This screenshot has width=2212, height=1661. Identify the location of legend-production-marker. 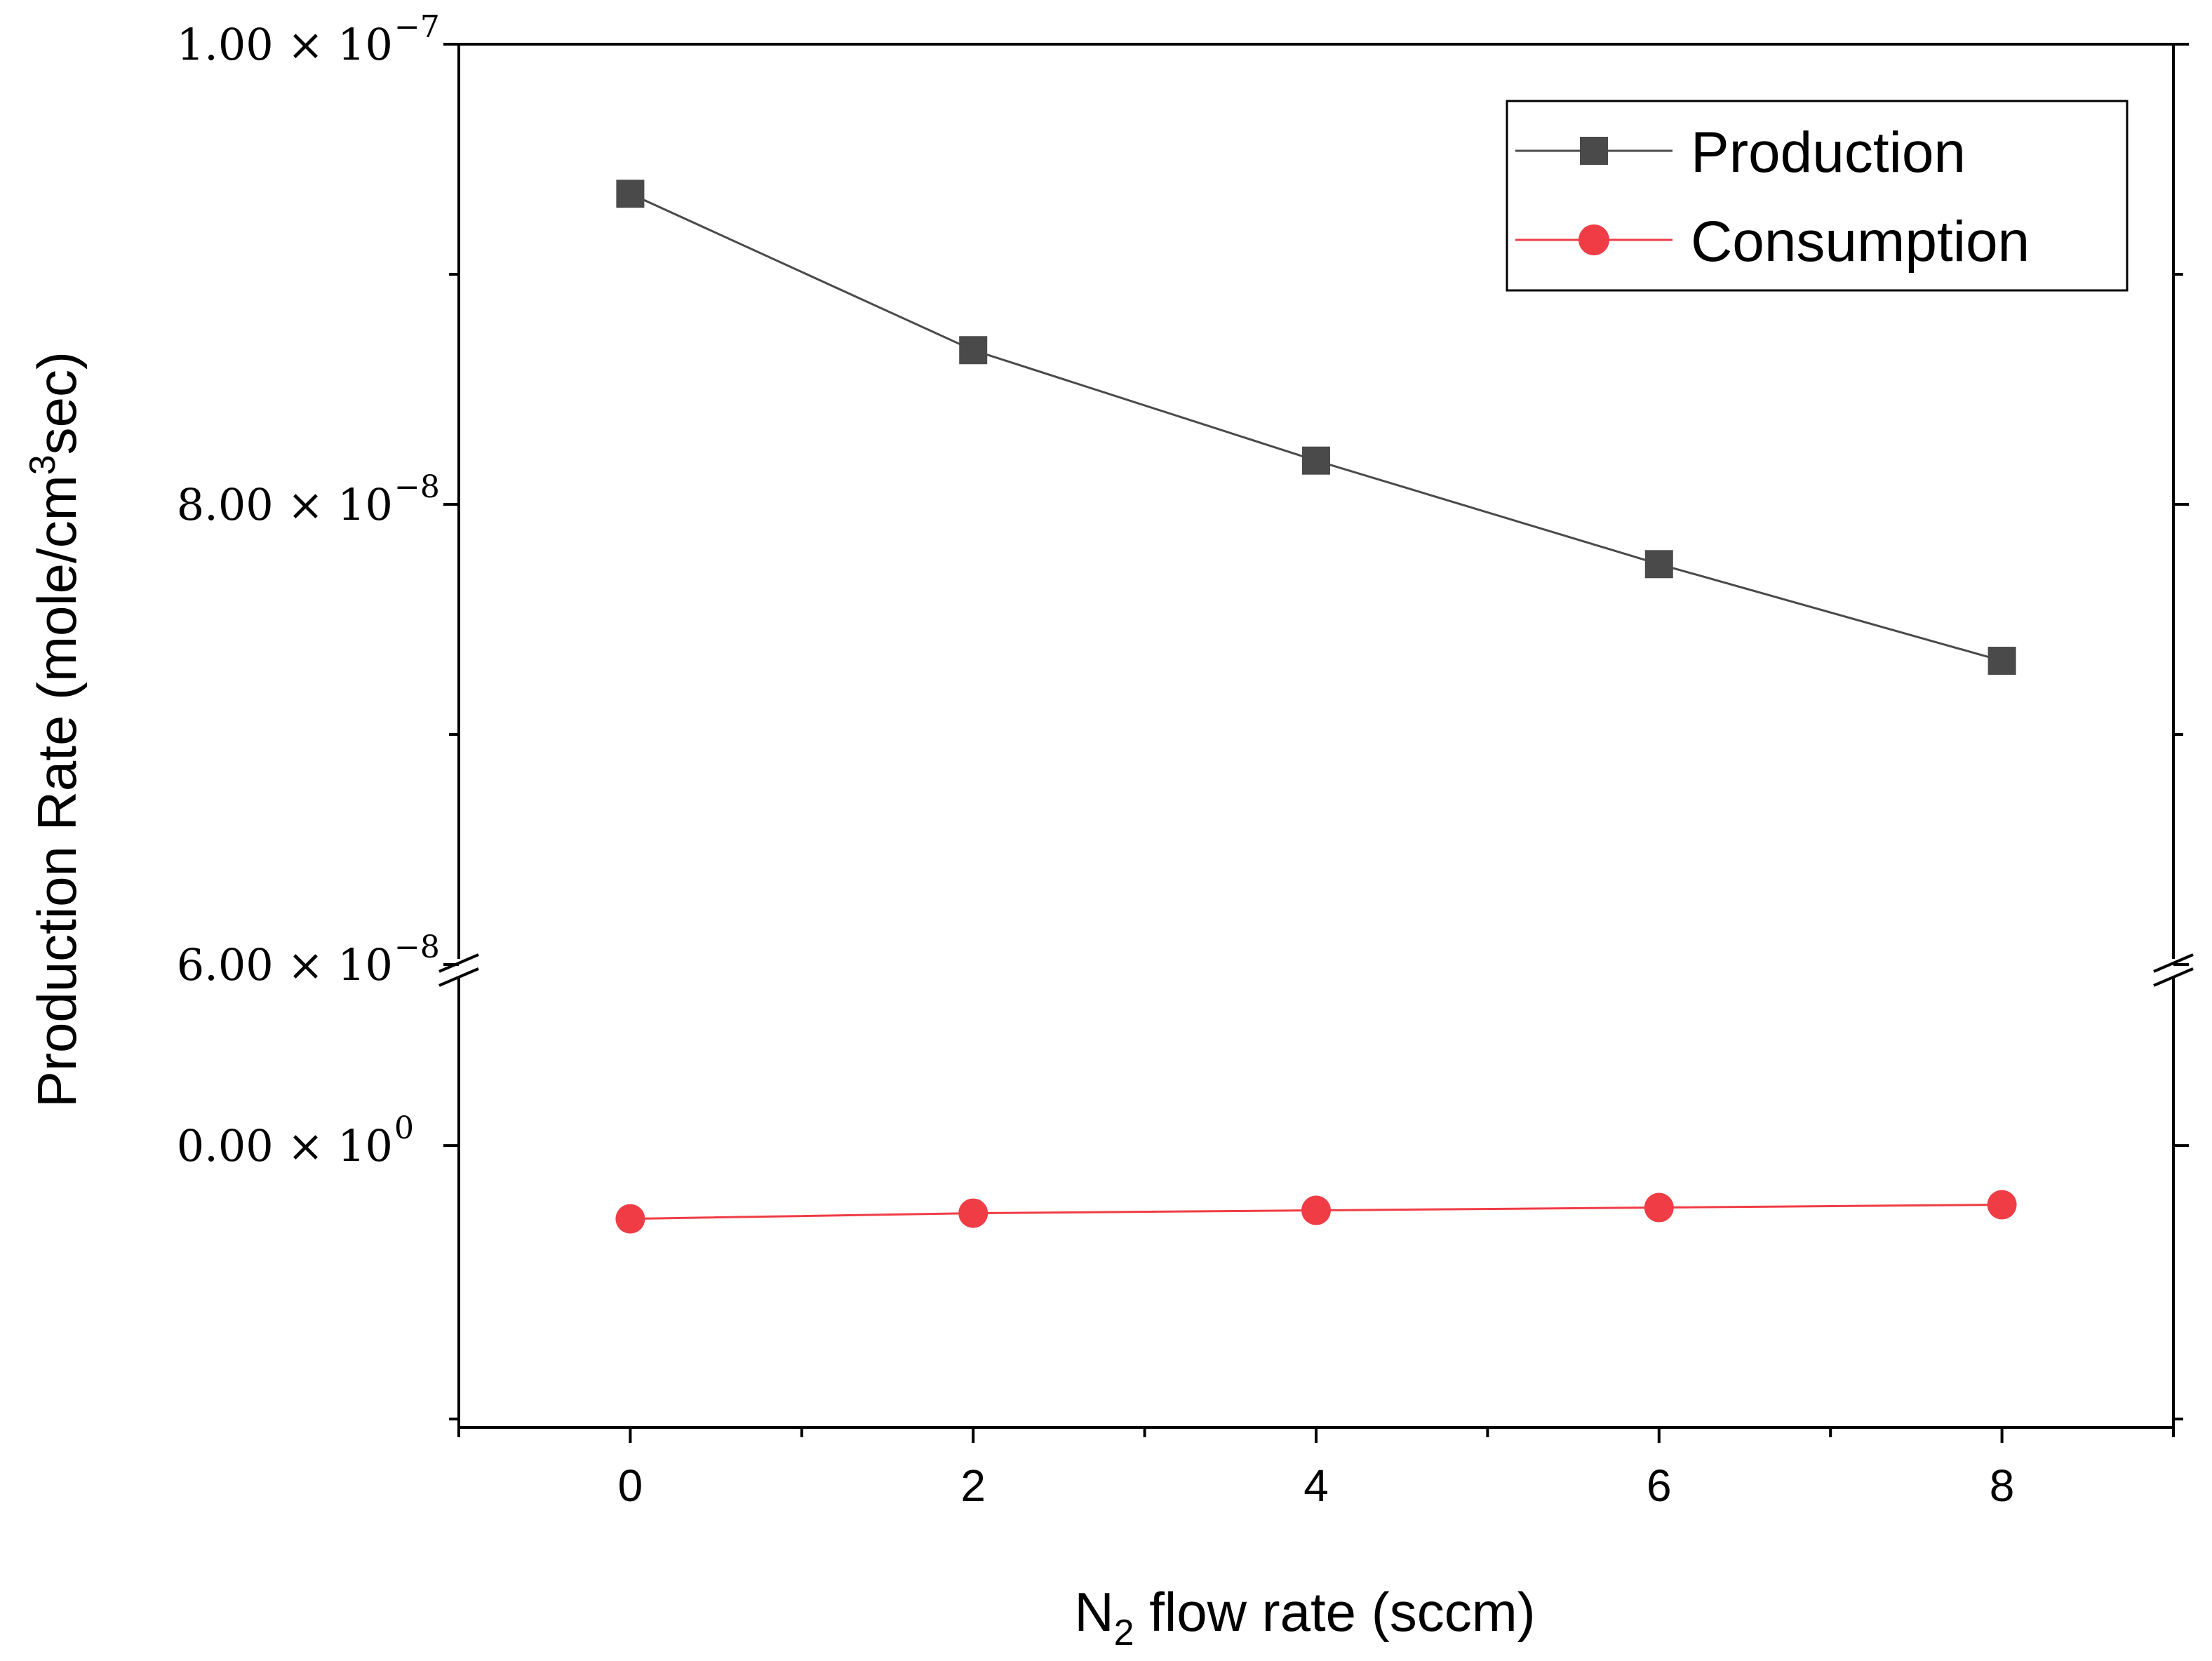
(1594, 151).